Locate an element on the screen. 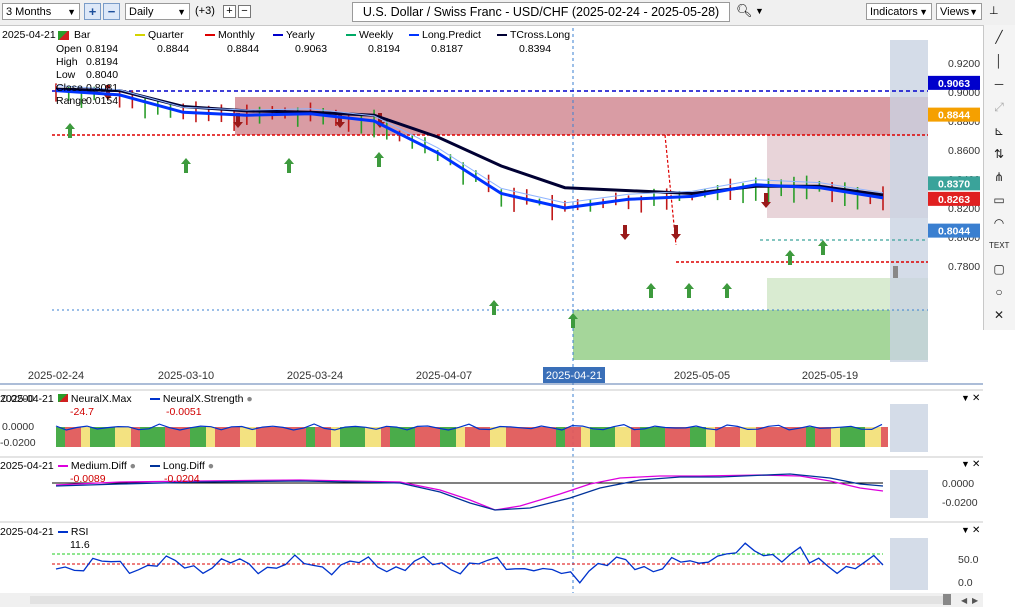  ray-tool-icon: ⤢ is located at coordinates (999, 107).